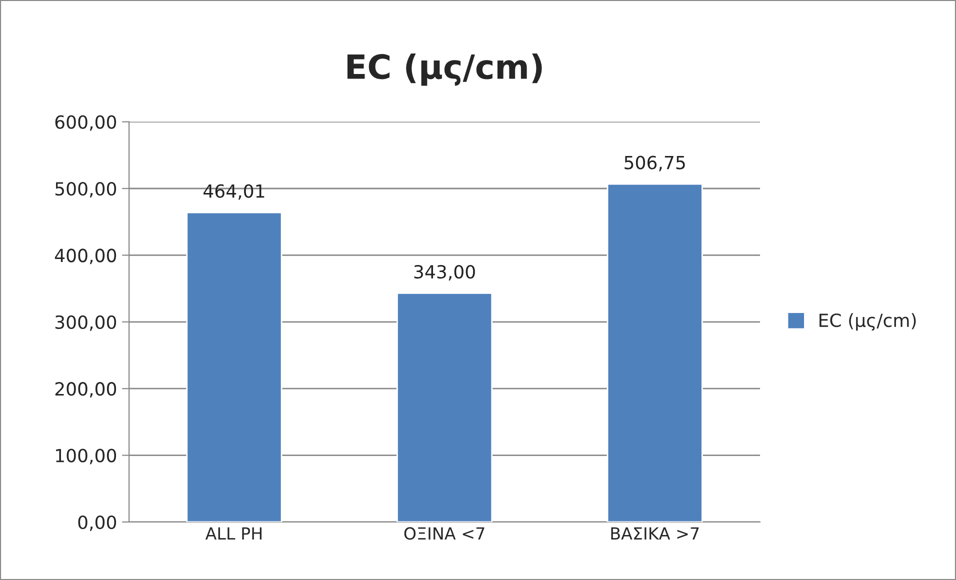 This screenshot has width=956, height=580. Describe the element at coordinates (868, 322) in the screenshot. I see `legend-label: EC (μς/cm)` at that location.